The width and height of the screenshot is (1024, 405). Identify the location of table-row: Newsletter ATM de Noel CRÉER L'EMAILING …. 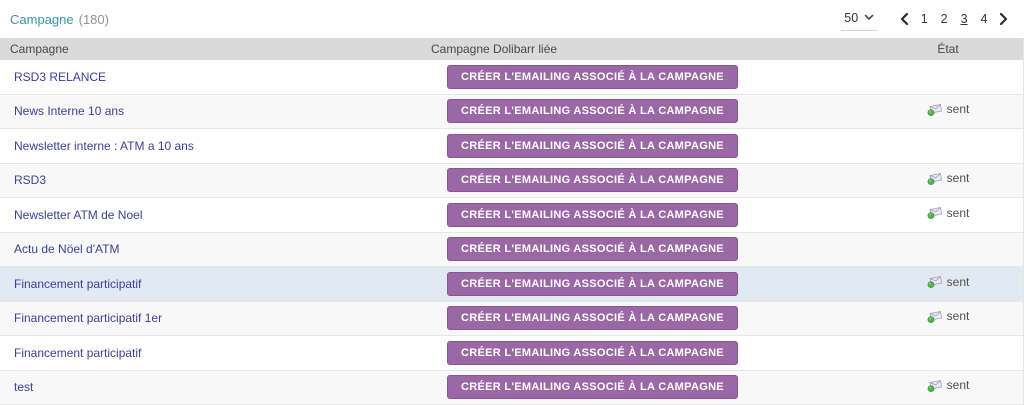
(511, 215).